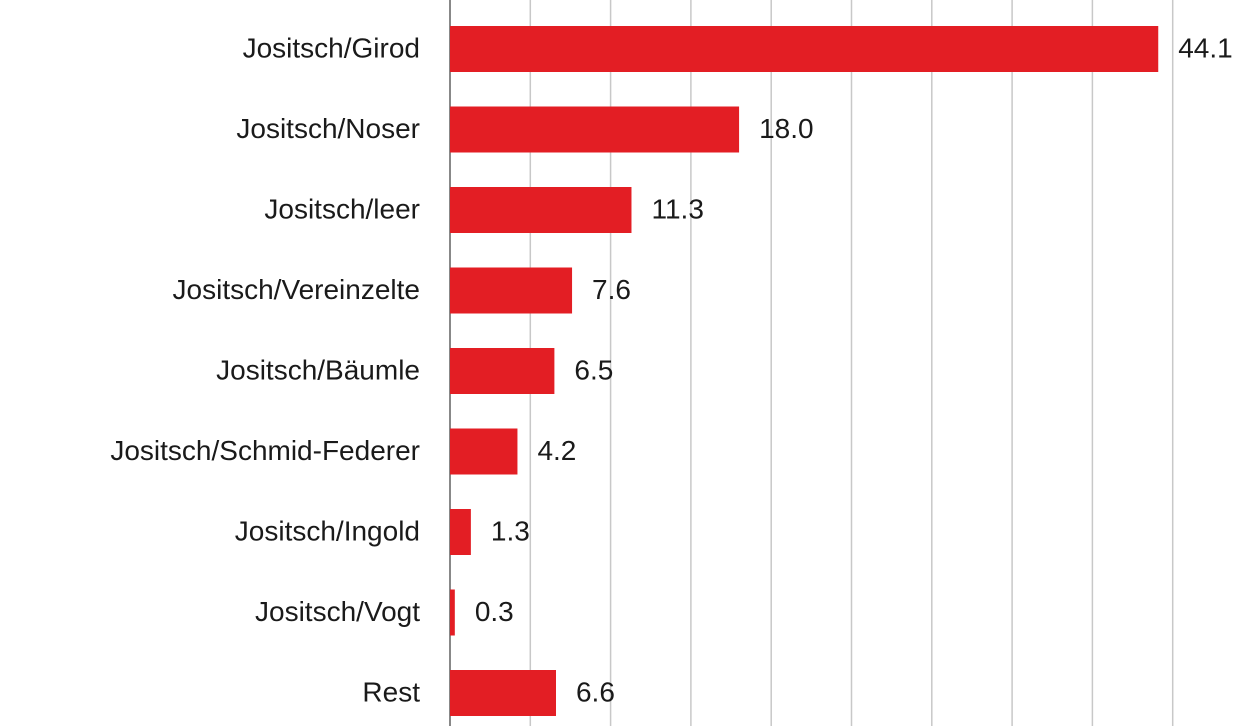 This screenshot has height=726, width=1255. Describe the element at coordinates (556, 450) in the screenshot. I see `value-label: 4.2` at that location.